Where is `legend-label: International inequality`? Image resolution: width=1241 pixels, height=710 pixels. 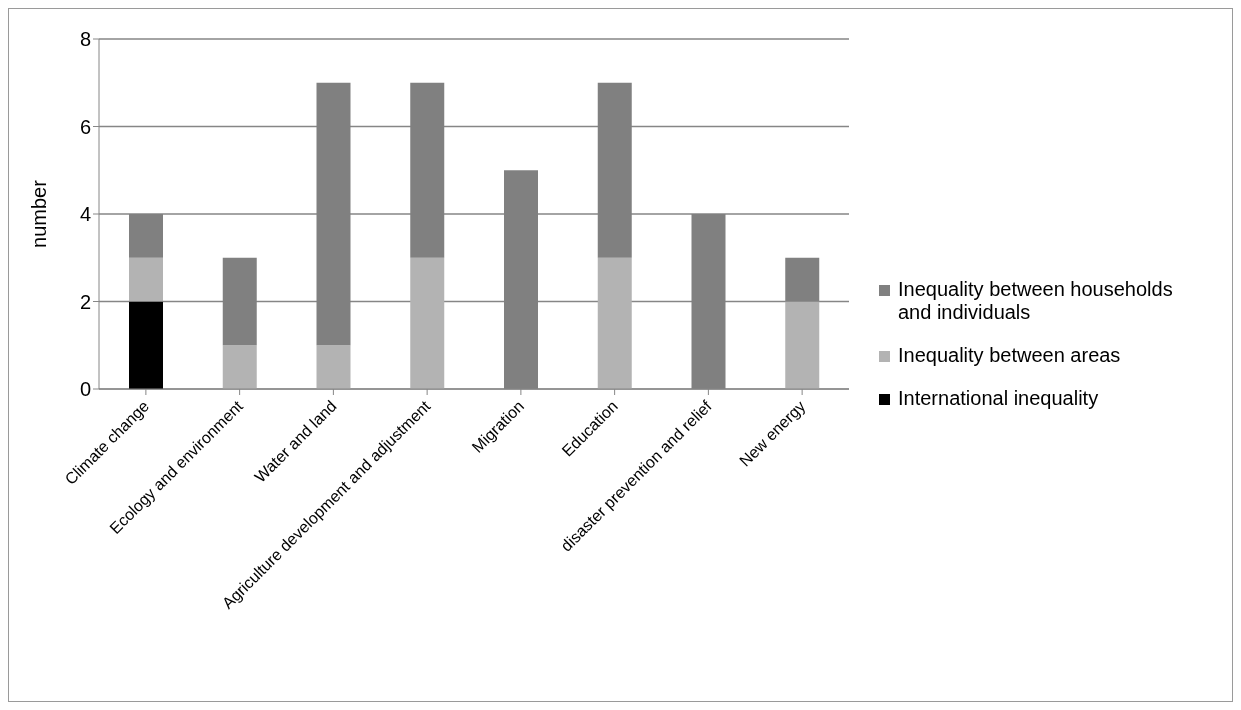
legend-label: International inequality is located at coordinates (998, 398).